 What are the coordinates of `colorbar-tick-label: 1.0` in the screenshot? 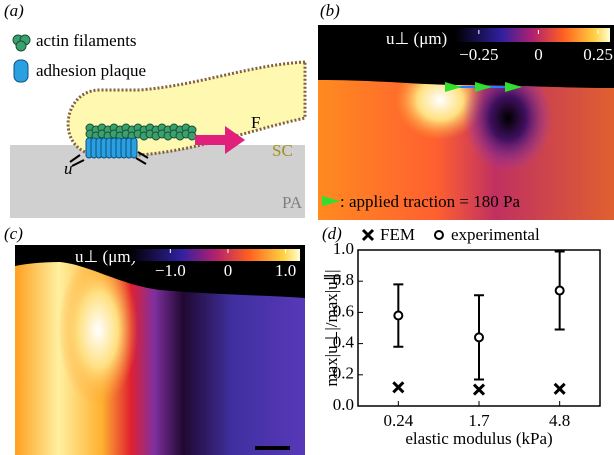 It's located at (285, 270).